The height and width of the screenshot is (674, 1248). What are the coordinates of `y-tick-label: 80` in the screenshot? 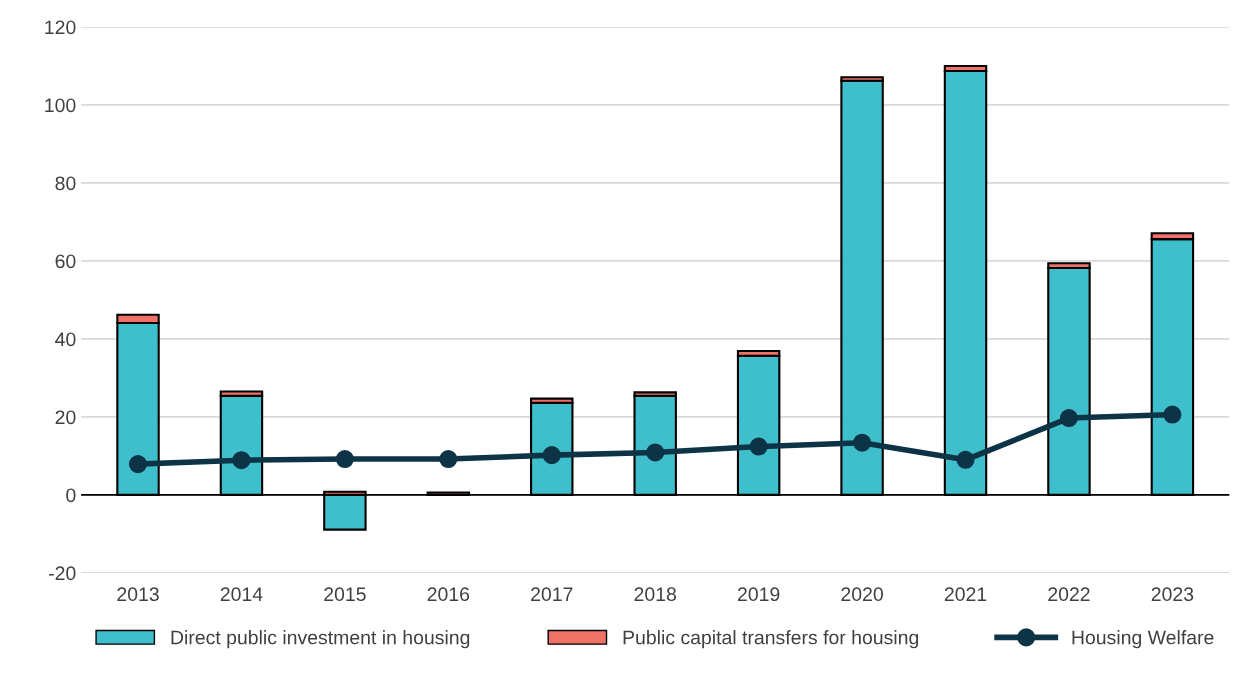 It's located at (65, 183).